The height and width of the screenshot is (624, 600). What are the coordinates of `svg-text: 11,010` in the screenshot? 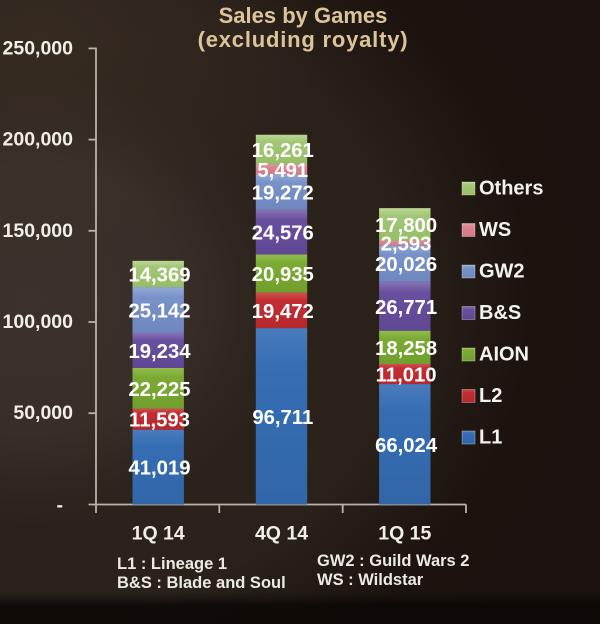 It's located at (406, 376).